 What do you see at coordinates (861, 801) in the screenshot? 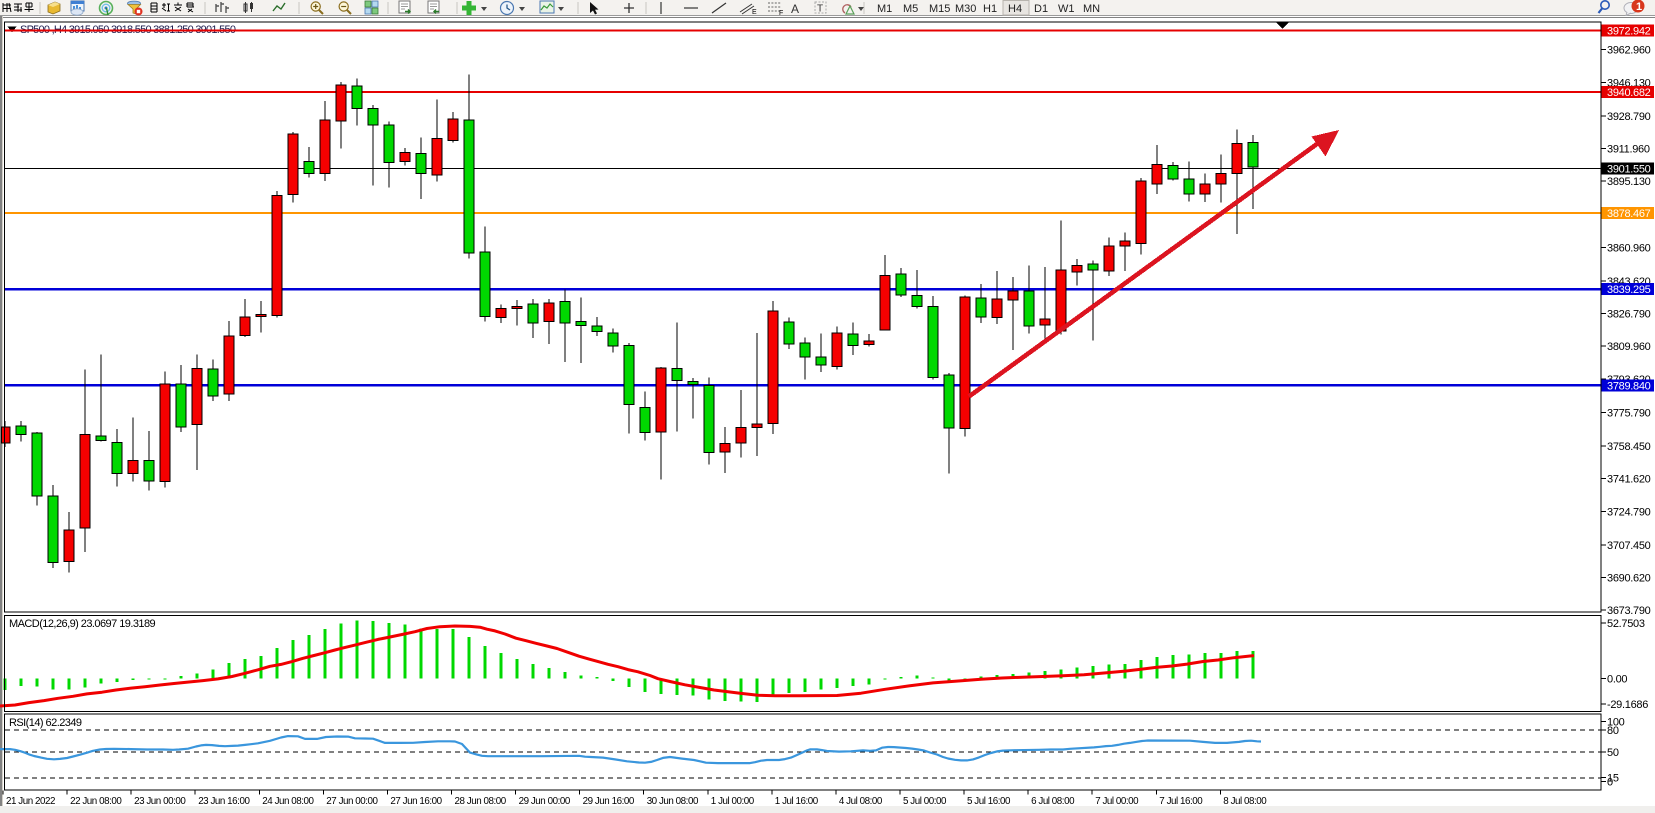
I see `svg-text: 4 Jul 08:00` at bounding box center [861, 801].